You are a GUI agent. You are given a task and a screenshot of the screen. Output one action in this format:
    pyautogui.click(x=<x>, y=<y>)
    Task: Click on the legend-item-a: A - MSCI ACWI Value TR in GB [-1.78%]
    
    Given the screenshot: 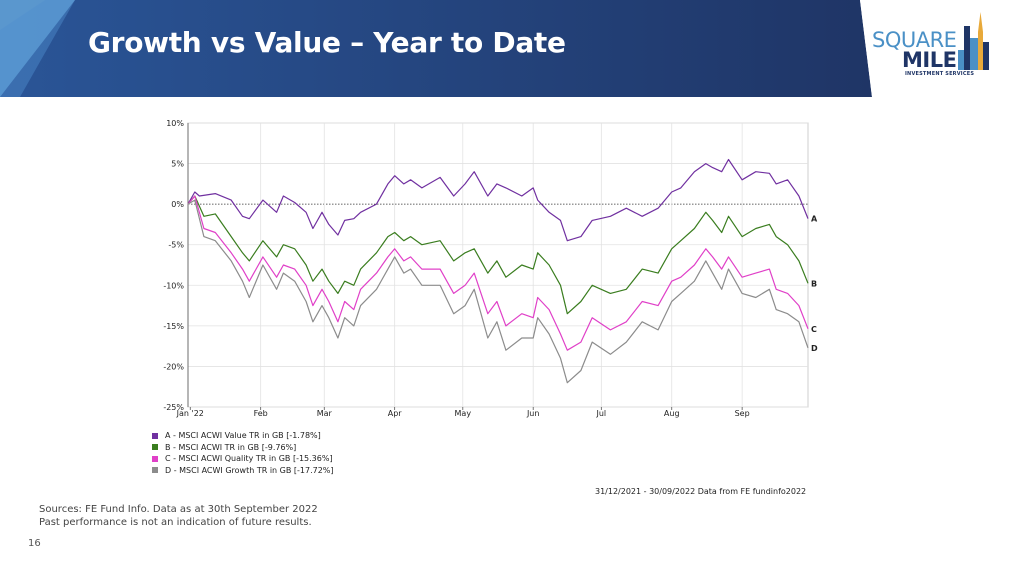 What is the action you would take?
    pyautogui.click(x=243, y=436)
    